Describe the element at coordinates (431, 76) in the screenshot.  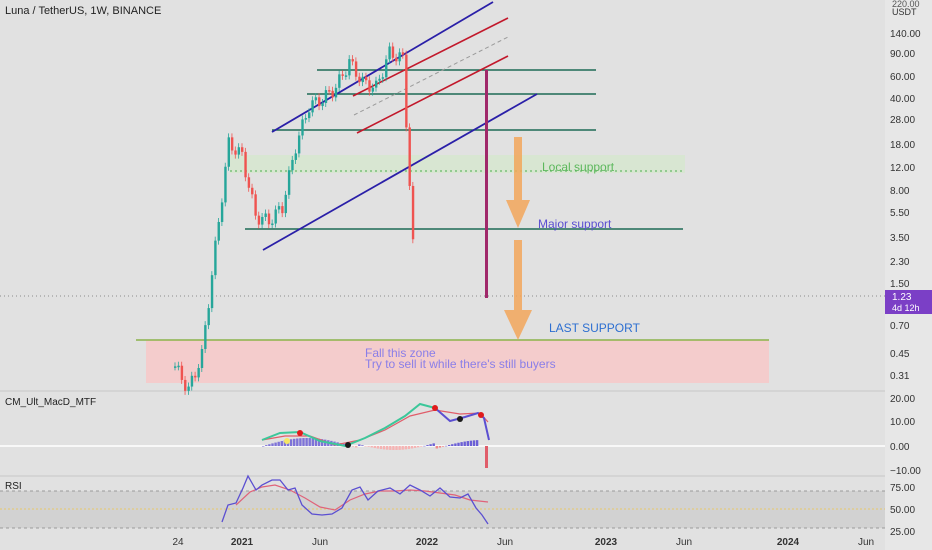
I see `inner-channel-mid` at that location.